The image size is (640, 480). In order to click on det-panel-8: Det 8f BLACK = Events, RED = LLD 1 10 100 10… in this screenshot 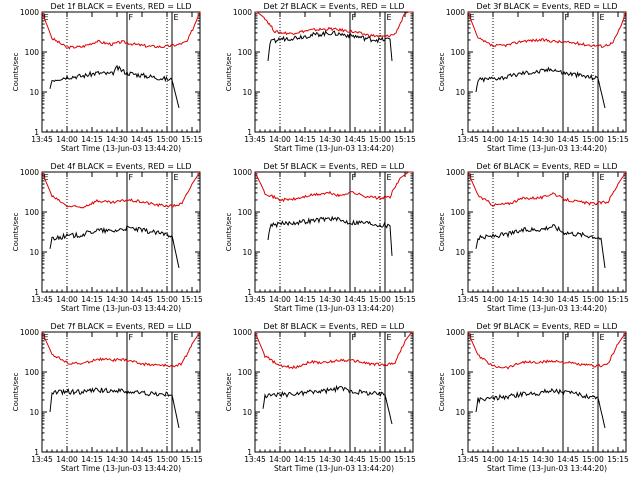, I will do `click(320, 397)`.